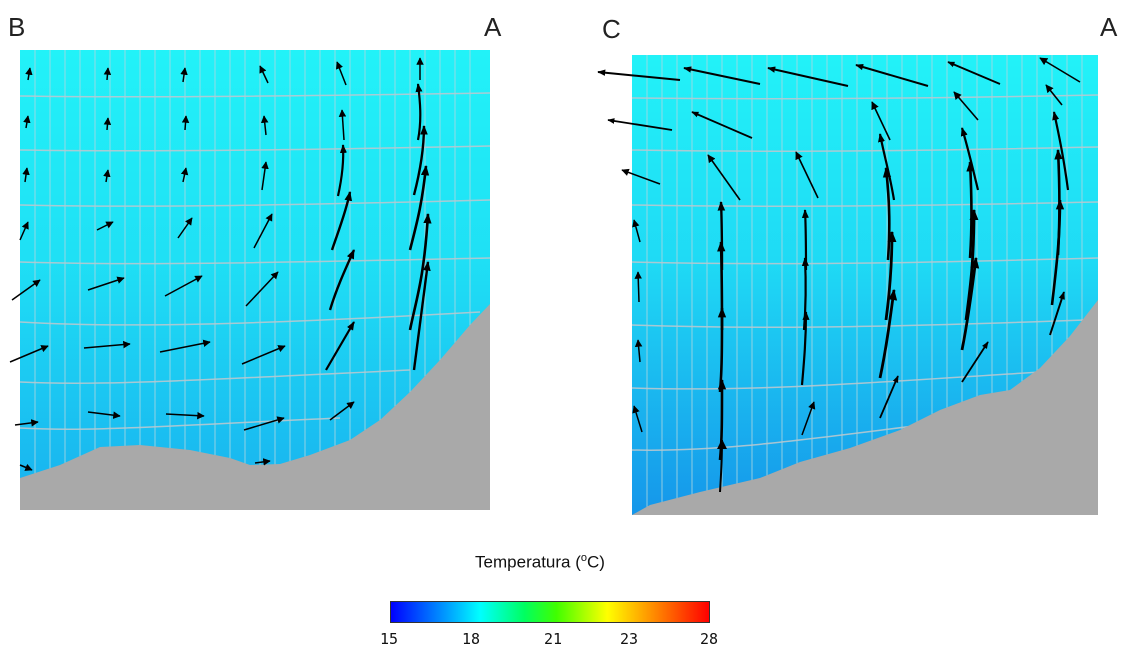  Describe the element at coordinates (528, 562) in the screenshot. I see `legend-title-text: Temperatura (` at that location.